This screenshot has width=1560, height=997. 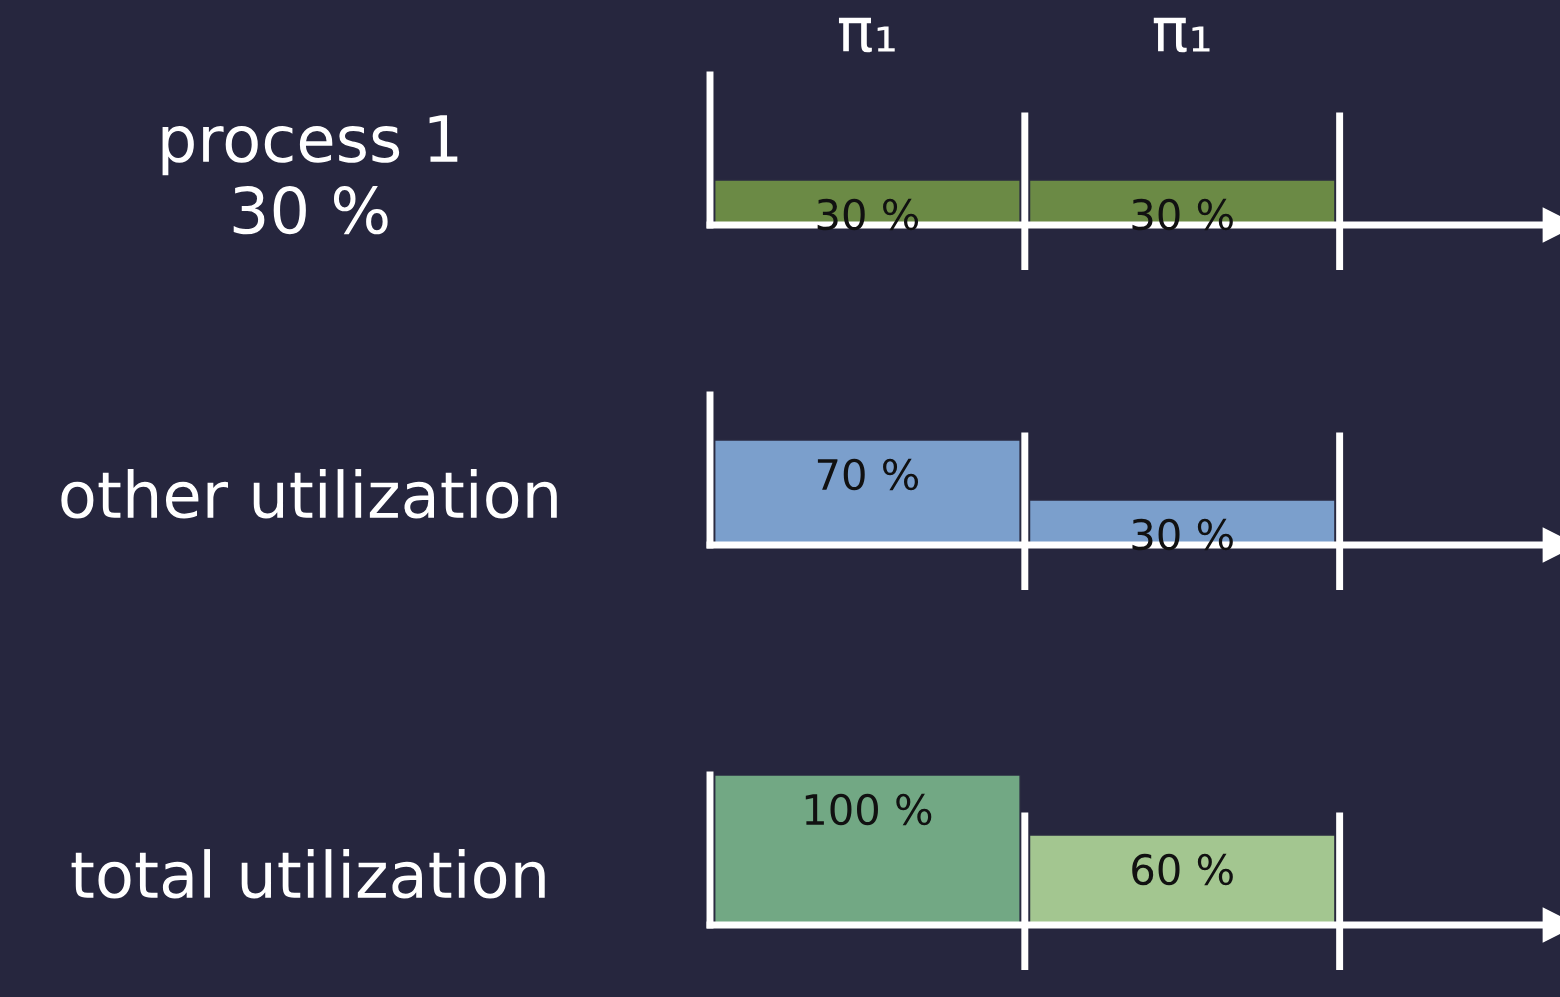 What do you see at coordinates (1182, 869) in the screenshot?
I see `data-label: 60 %` at bounding box center [1182, 869].